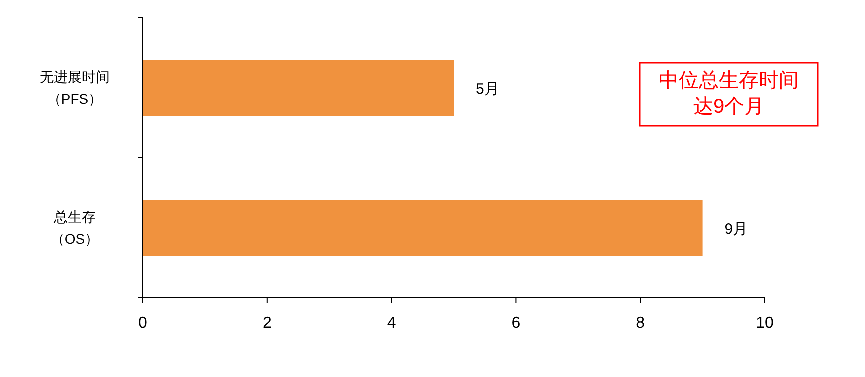 The height and width of the screenshot is (377, 865). What do you see at coordinates (75, 228) in the screenshot?
I see `y-tick-label: 总生存（OS）` at bounding box center [75, 228].